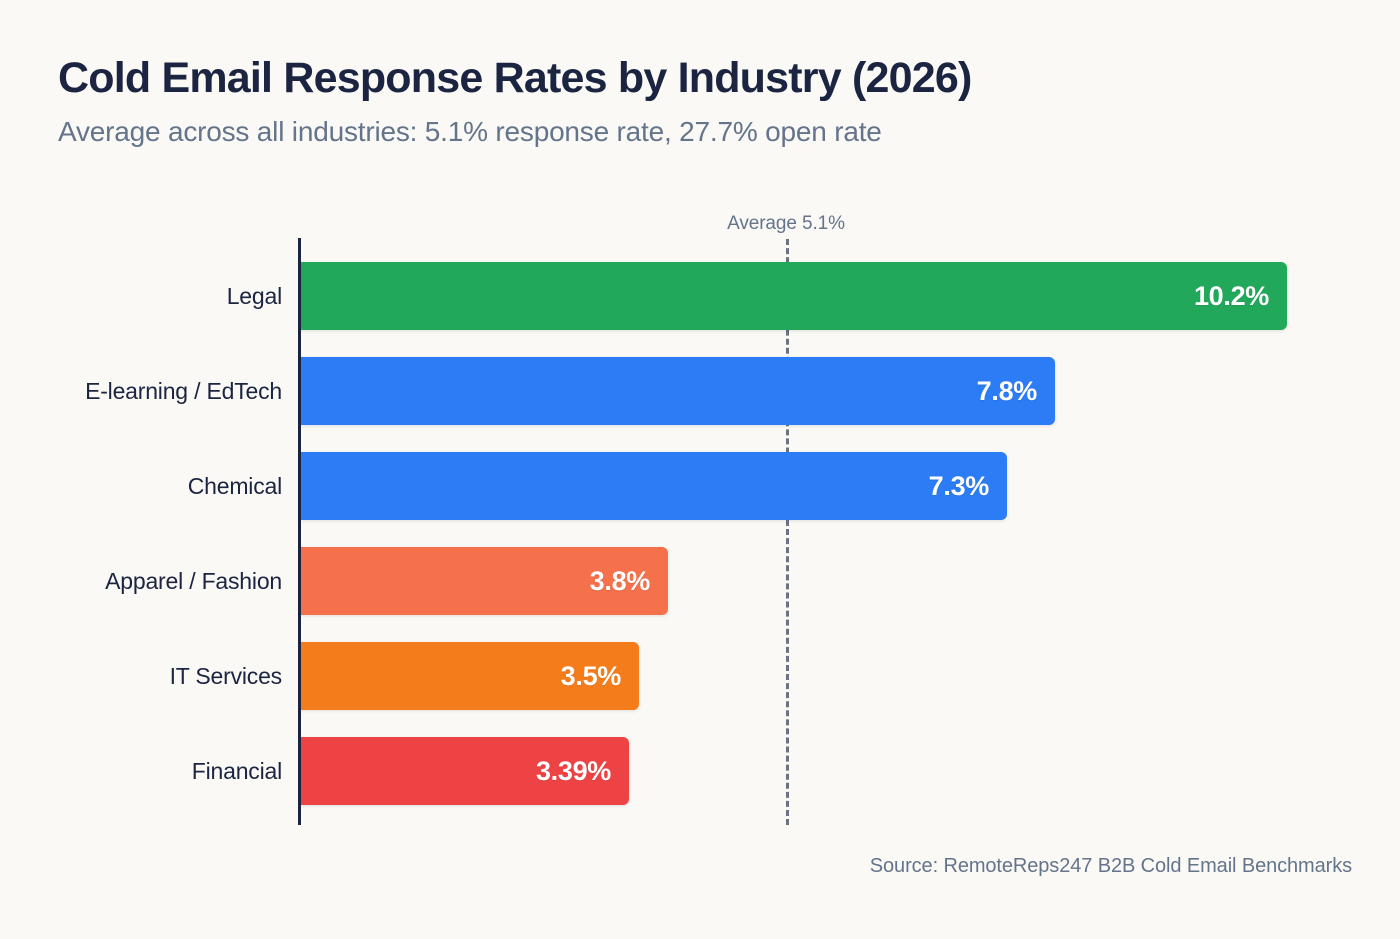  What do you see at coordinates (299, 531) in the screenshot?
I see `y-axis-line` at bounding box center [299, 531].